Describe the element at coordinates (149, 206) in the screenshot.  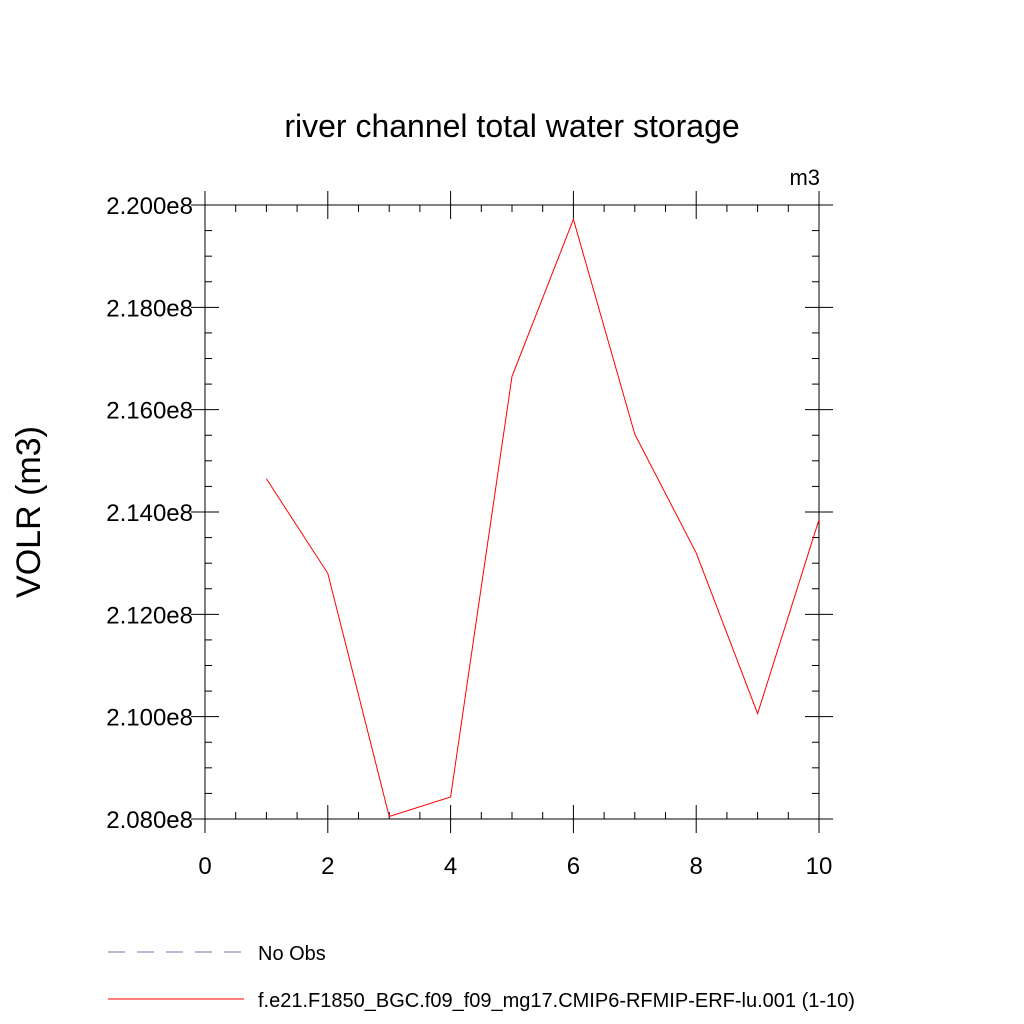
I see `y-tick-label: 2.200e8` at that location.